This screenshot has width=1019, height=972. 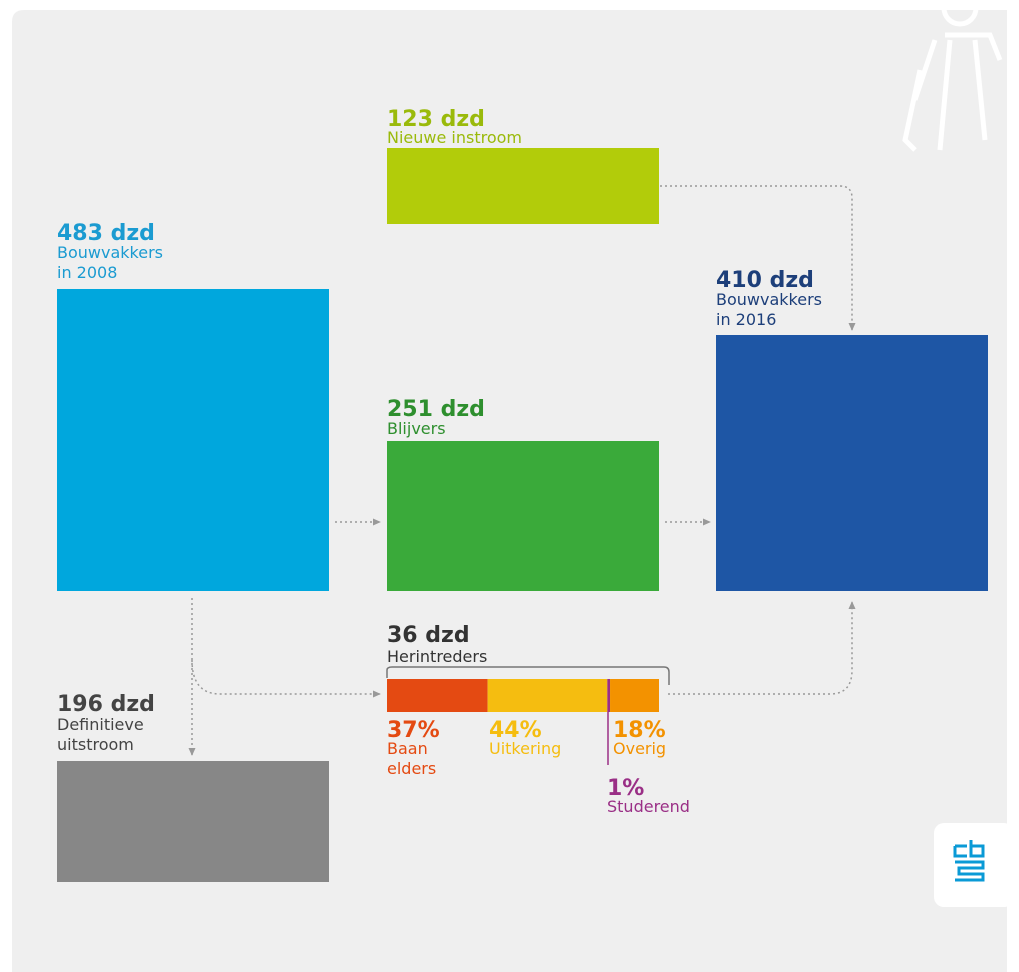 What do you see at coordinates (454, 137) in the screenshot?
I see `label: Nieuwe instroom` at bounding box center [454, 137].